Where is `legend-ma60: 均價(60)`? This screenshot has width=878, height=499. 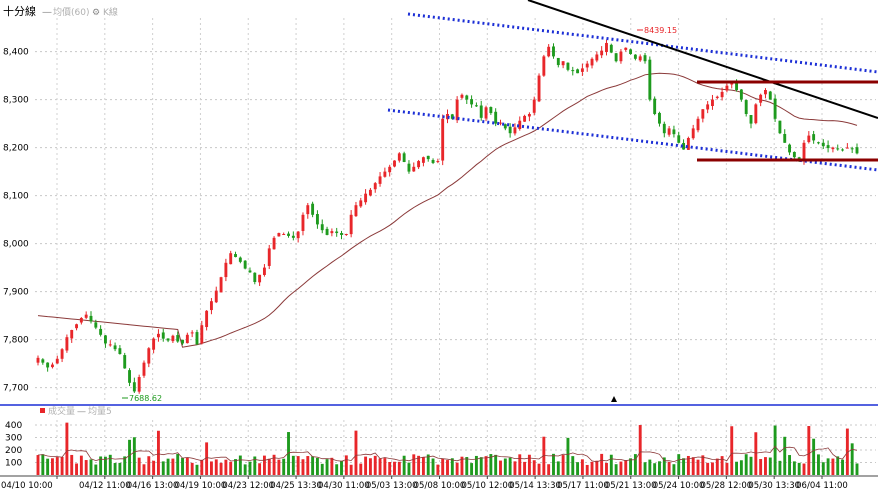 legend-ma60: 均價(60) is located at coordinates (71, 12).